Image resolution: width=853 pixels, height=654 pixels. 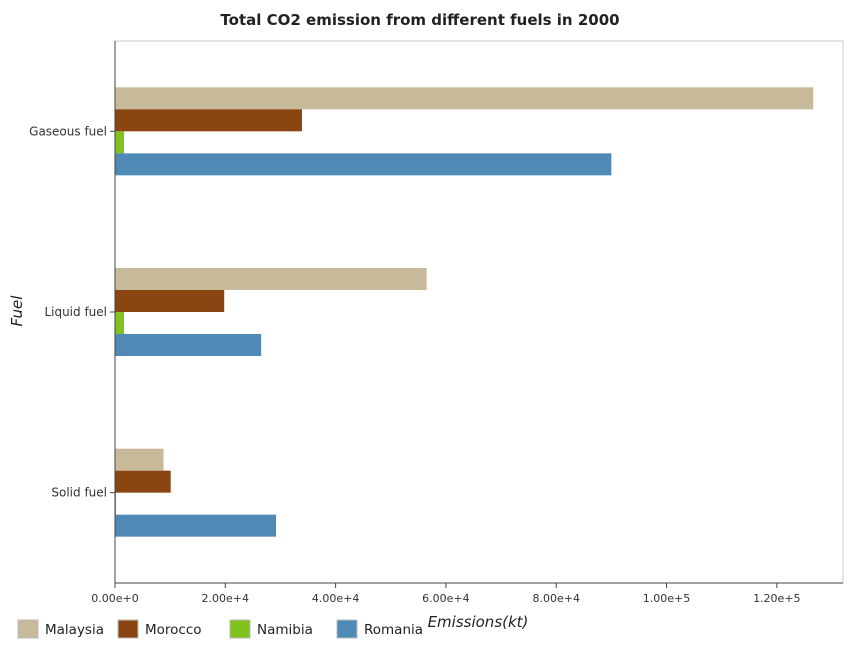 What do you see at coordinates (393, 630) in the screenshot?
I see `legend-label-romania: Romania` at bounding box center [393, 630].